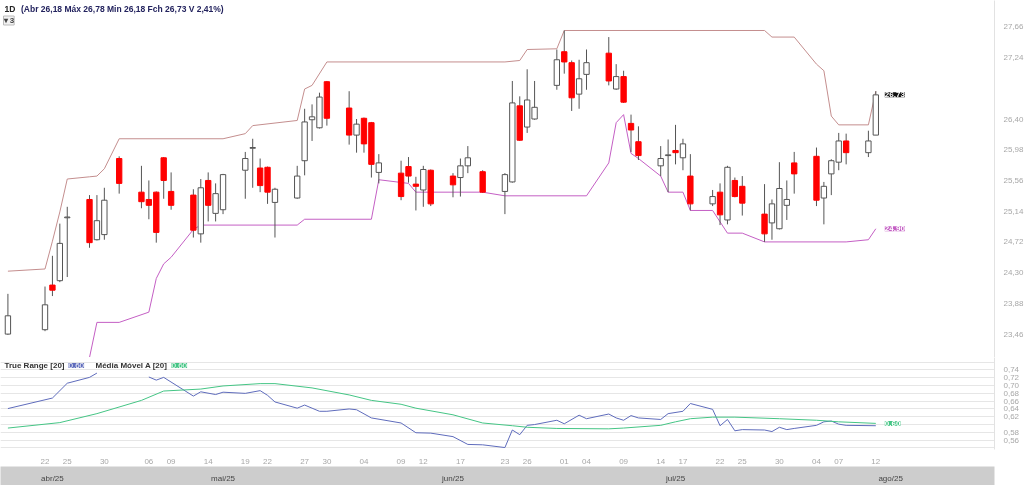 The image size is (1024, 488). Describe the element at coordinates (305, 461) in the screenshot. I see `x-tick-label: 27` at that location.